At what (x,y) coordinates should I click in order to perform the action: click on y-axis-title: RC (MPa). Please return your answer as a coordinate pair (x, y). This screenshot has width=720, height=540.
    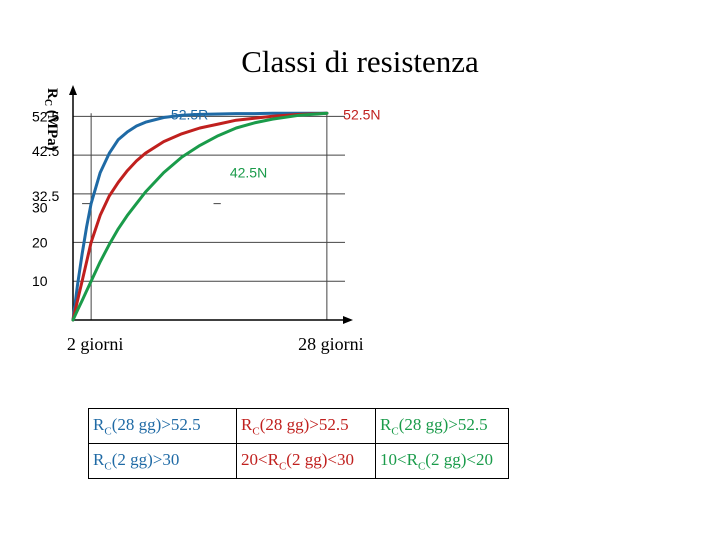
    Looking at the image, I should click on (51, 119).